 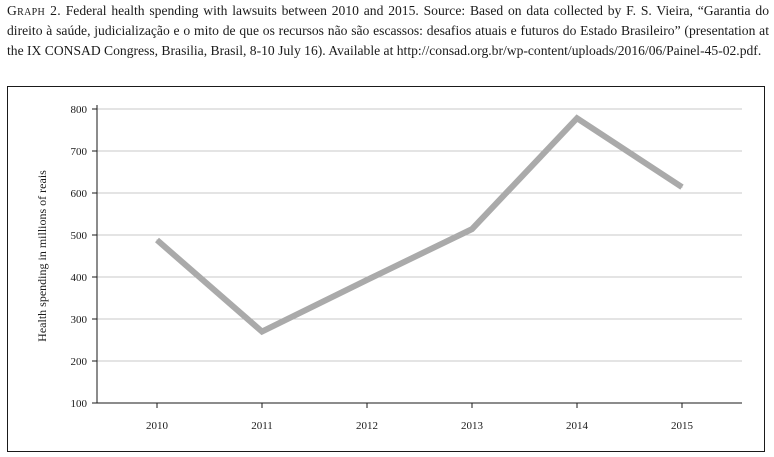 I want to click on caption-label: Graph 2., so click(x=34, y=10).